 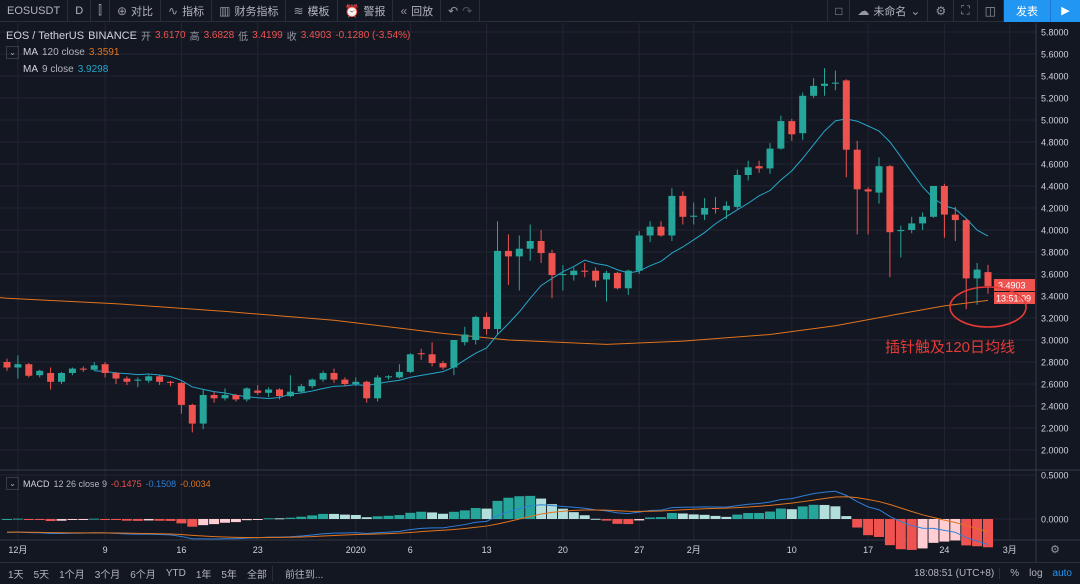 I want to click on settings-button: ⚙, so click(x=941, y=11).